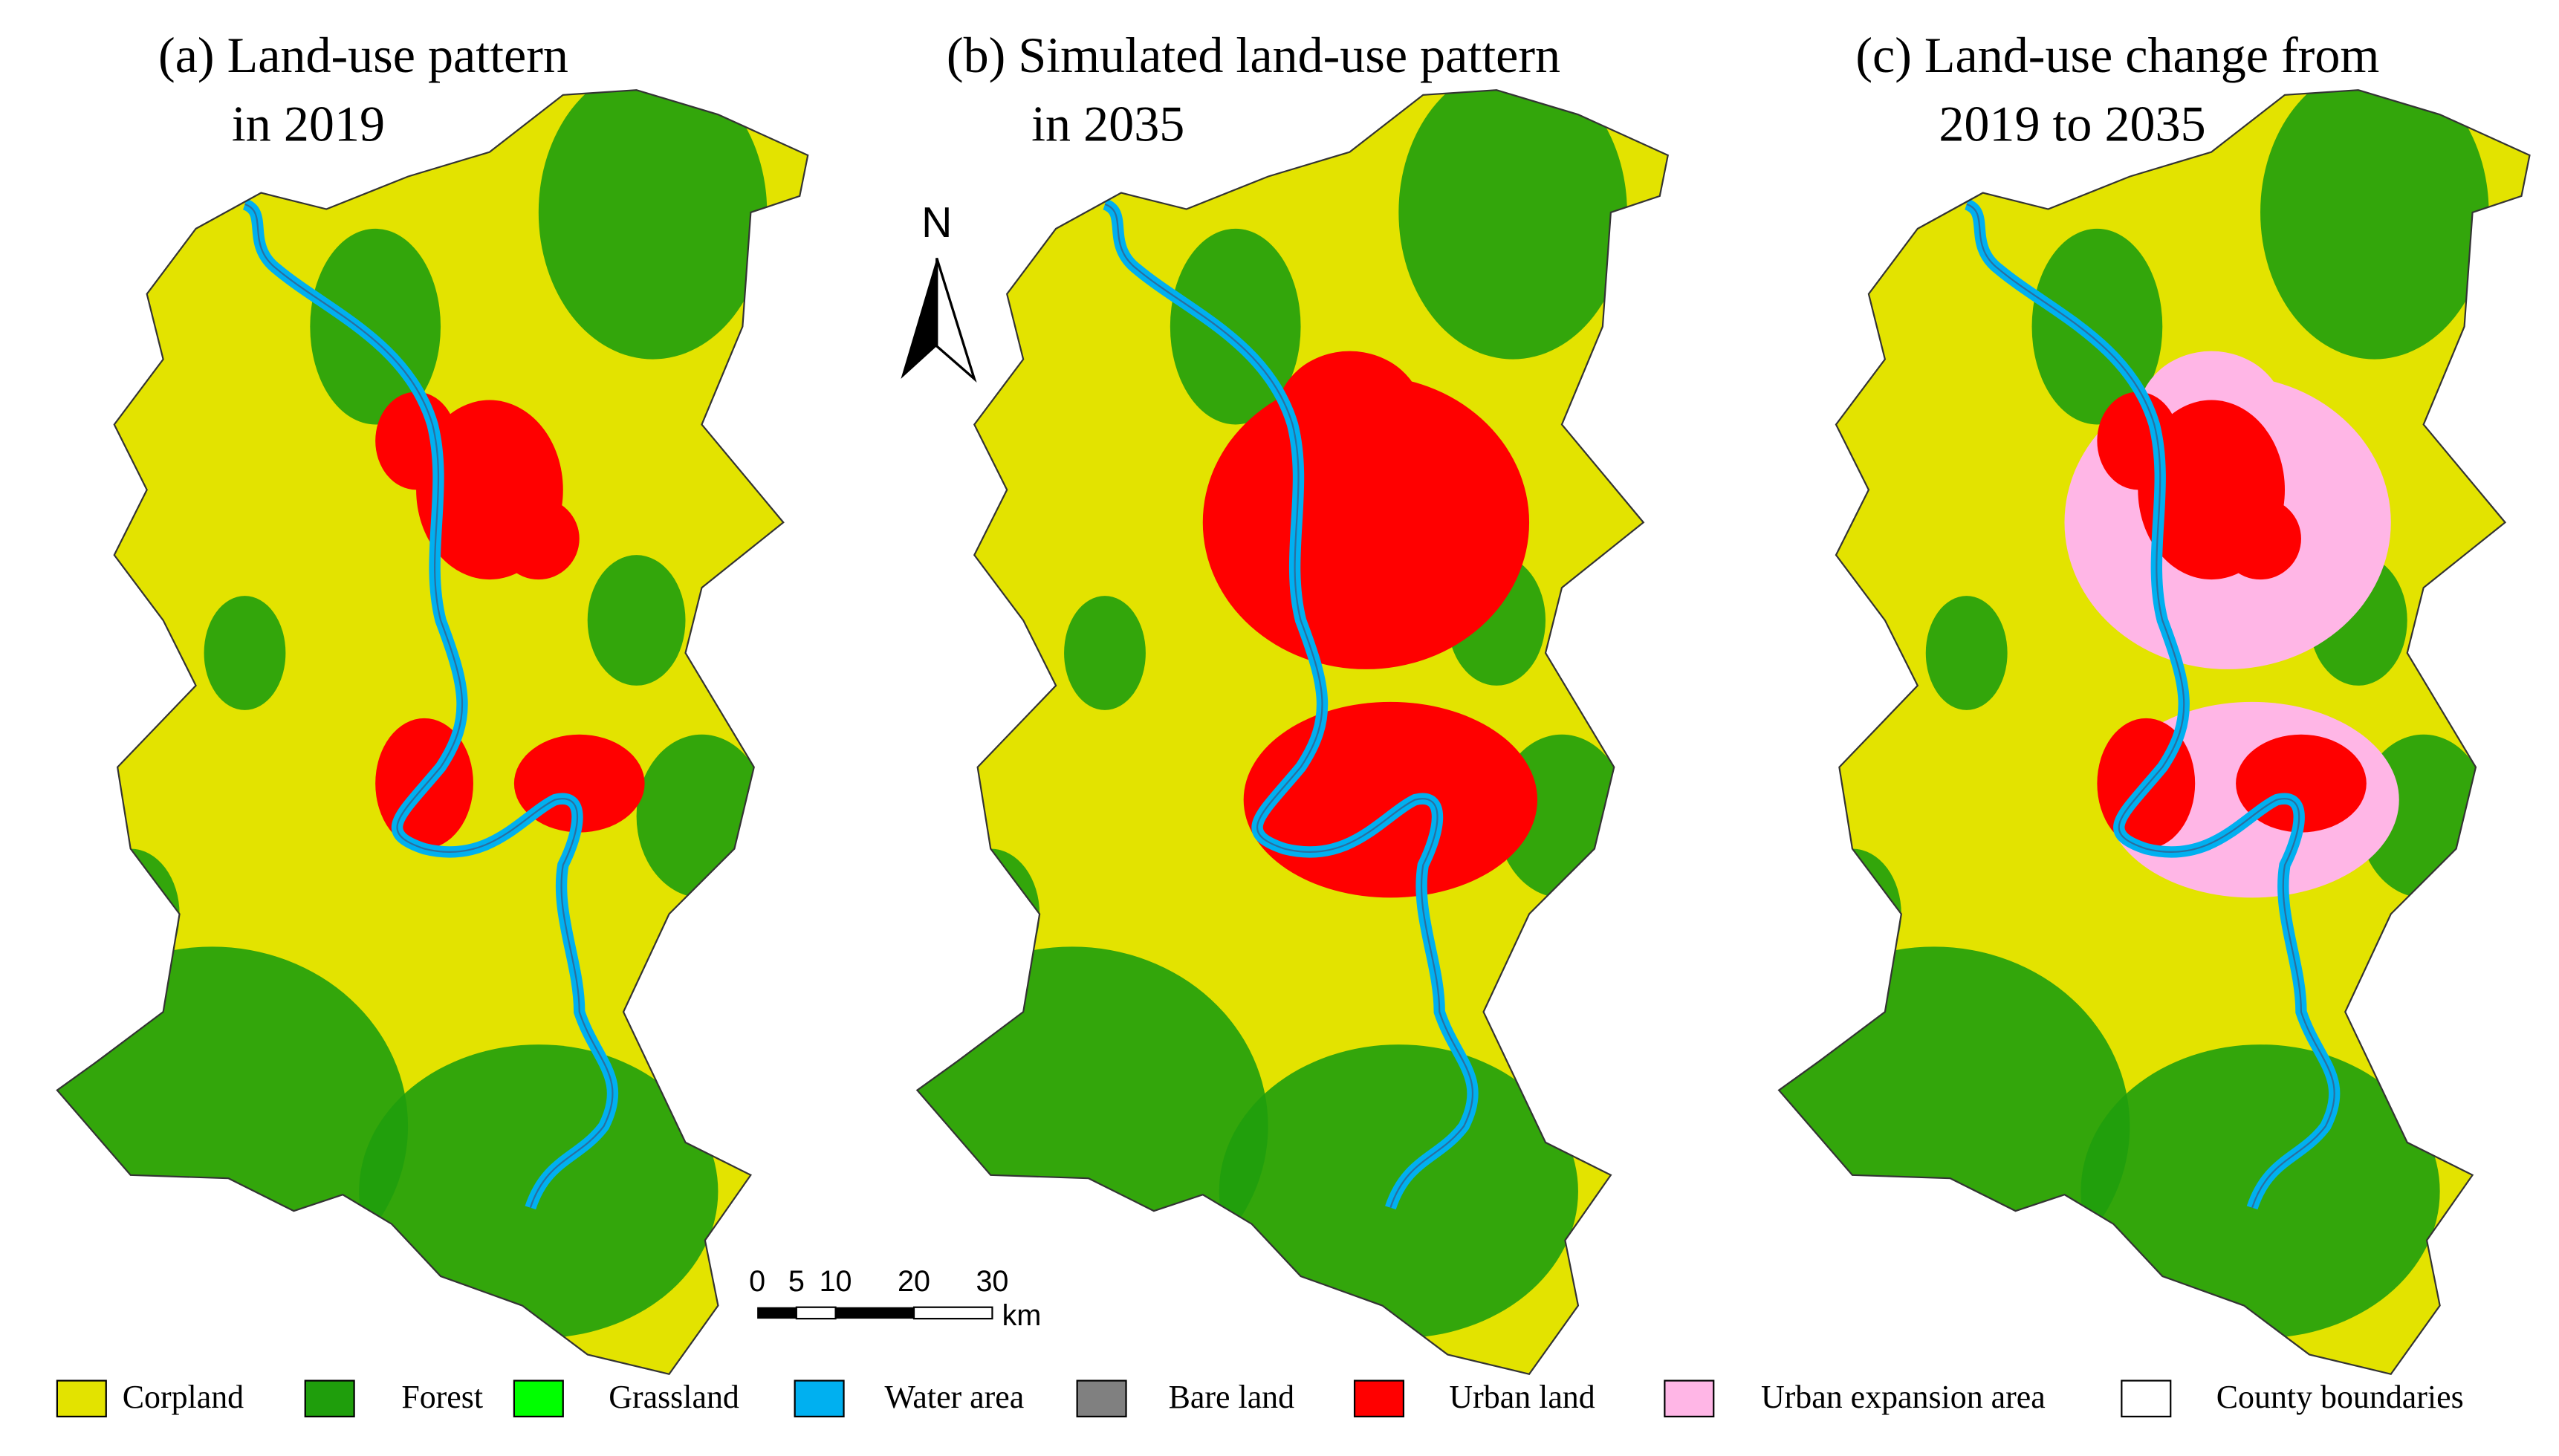 The image size is (2559, 1456). I want to click on scale-label: 30, so click(992, 1282).